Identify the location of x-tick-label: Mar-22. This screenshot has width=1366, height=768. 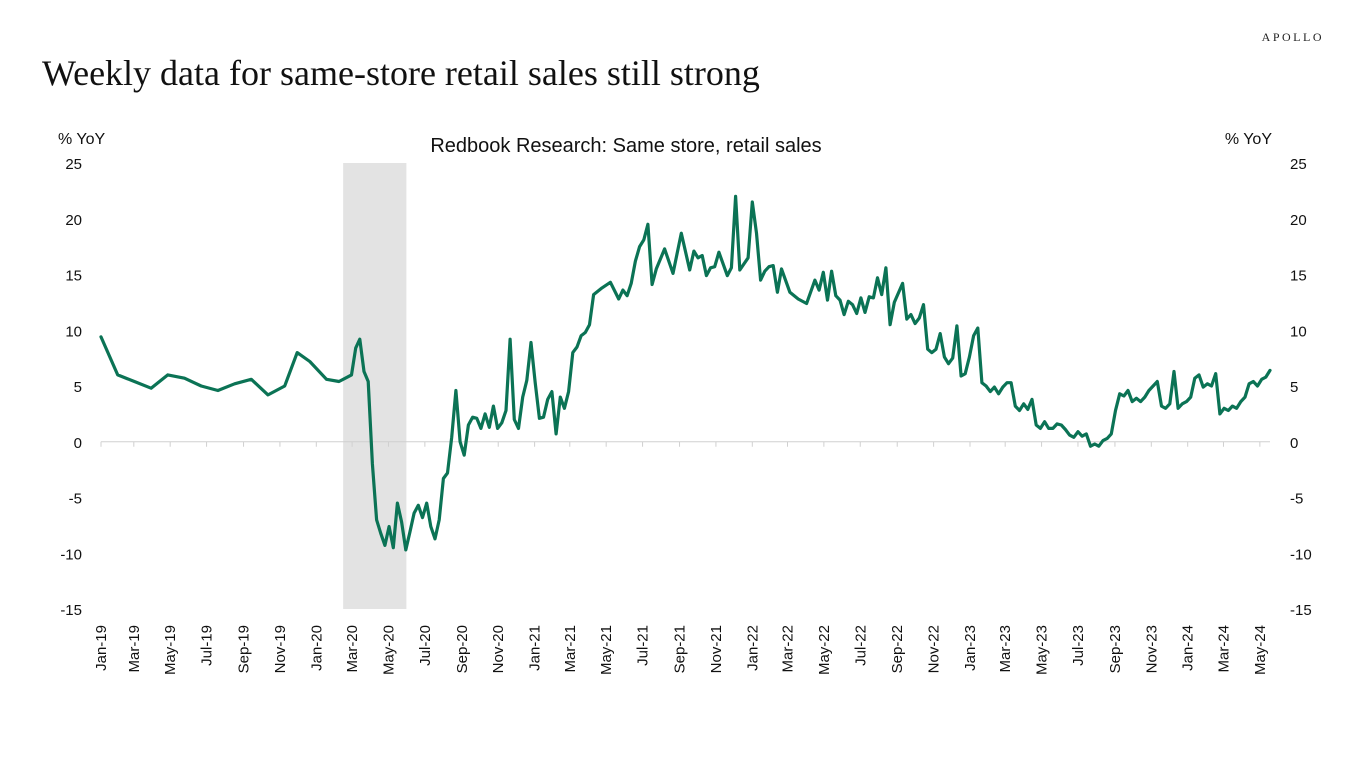
(787, 649).